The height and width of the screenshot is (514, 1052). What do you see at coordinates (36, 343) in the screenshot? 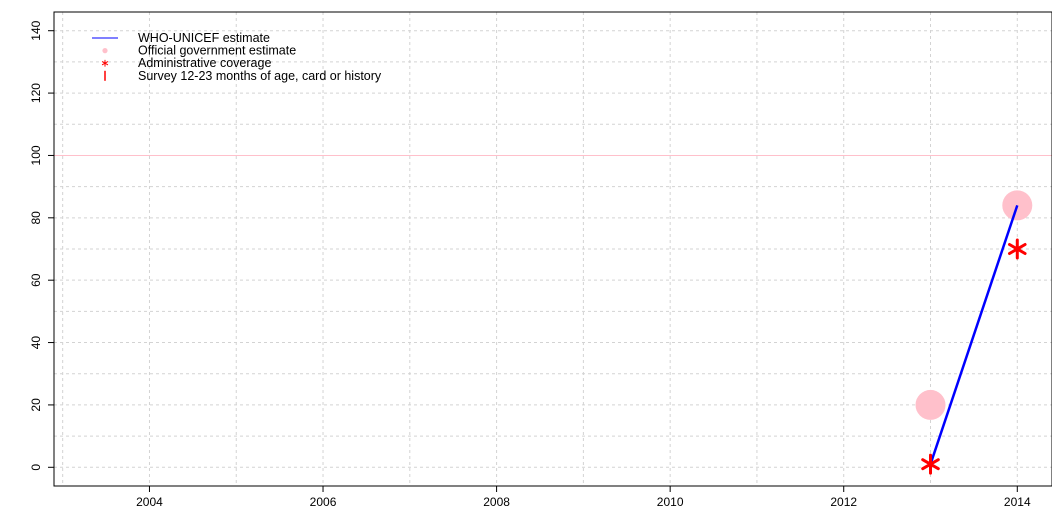
I see `y-tick-label: 40` at bounding box center [36, 343].